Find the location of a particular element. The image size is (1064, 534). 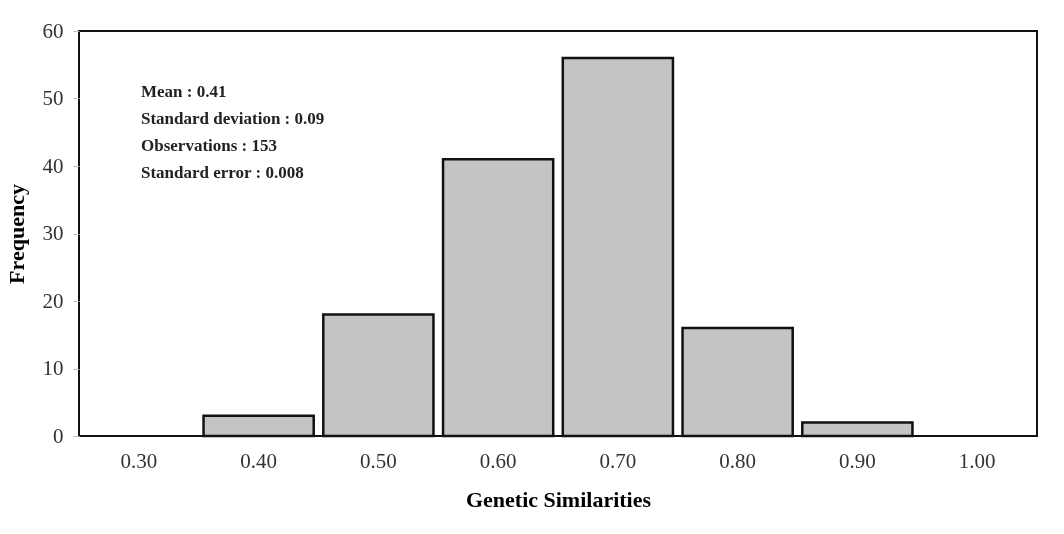

y-tick-label: 60 is located at coordinates (53, 30).